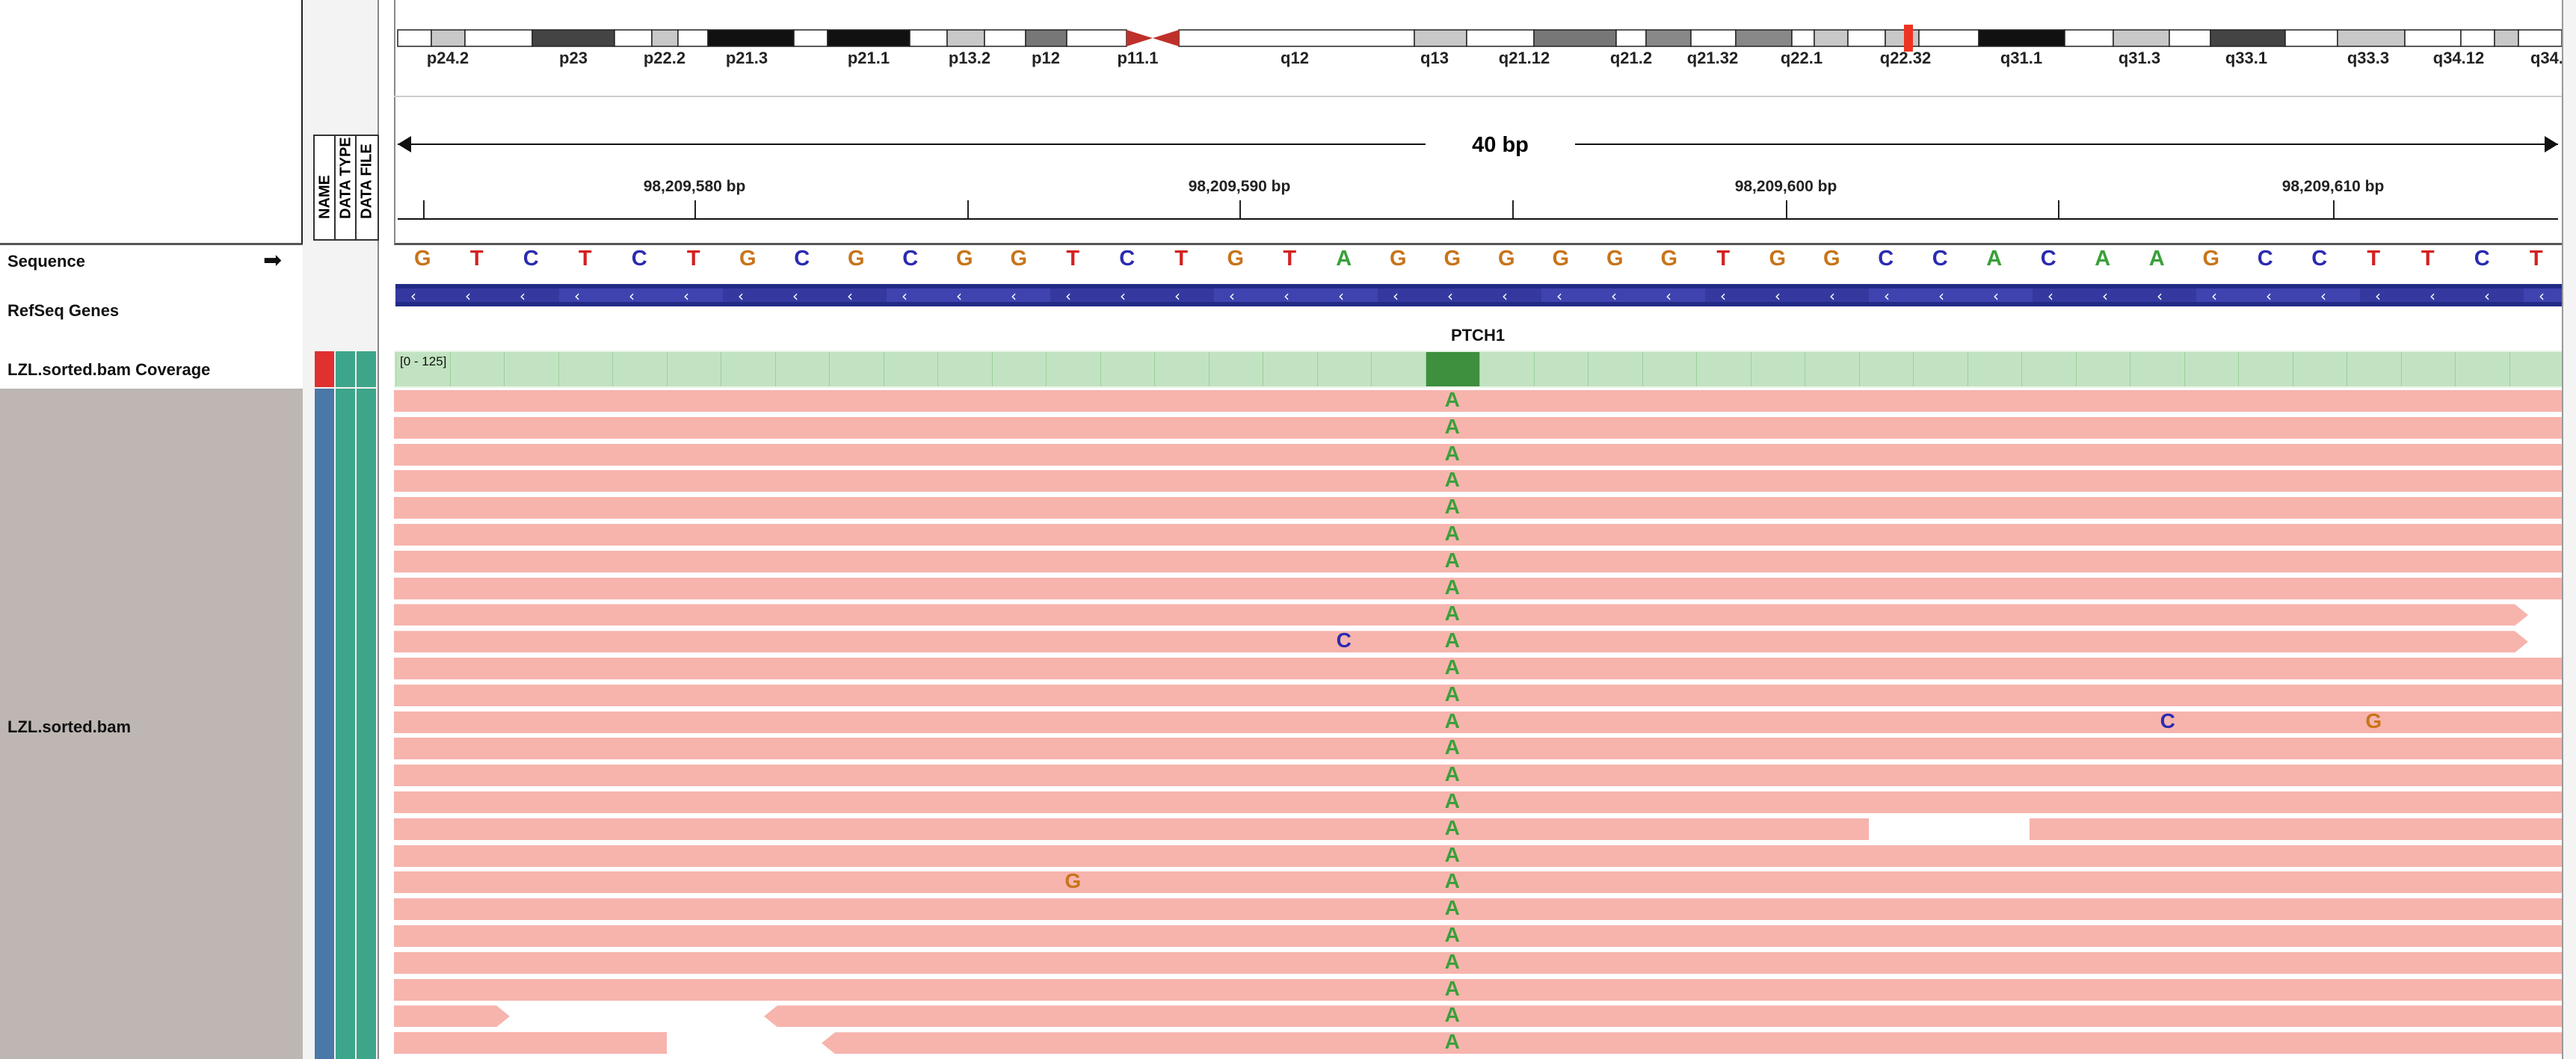 This screenshot has width=2576, height=1059. What do you see at coordinates (1478, 295) in the screenshot?
I see `refseq-gene-feature: ‹ ‹ ‹ ‹ ‹ ‹ ‹ ‹ ‹ ‹ ‹ ‹ ‹ ‹ ‹ ‹ ‹ ‹ ‹ ‹ ‹ ‹ ‹ ‹ ‹ ‹ ‹ ‹ ‹ ‹ ‹ ‹ ‹ ‹ ‹ ‹ ‹ ‹ ‹ ‹` at bounding box center [1478, 295].